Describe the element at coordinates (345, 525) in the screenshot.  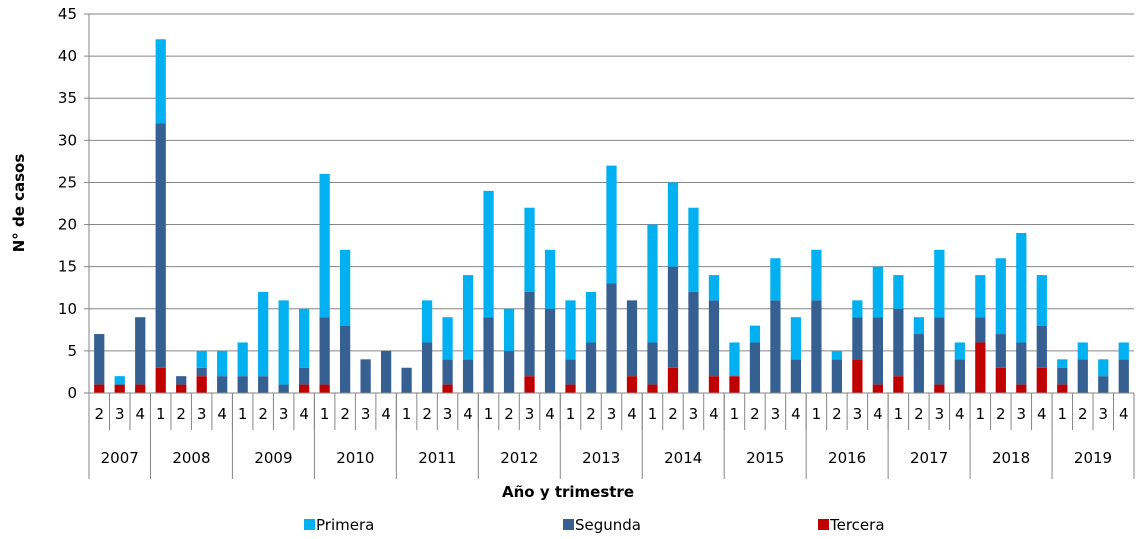
I see `legend-label-primera: Primera` at that location.